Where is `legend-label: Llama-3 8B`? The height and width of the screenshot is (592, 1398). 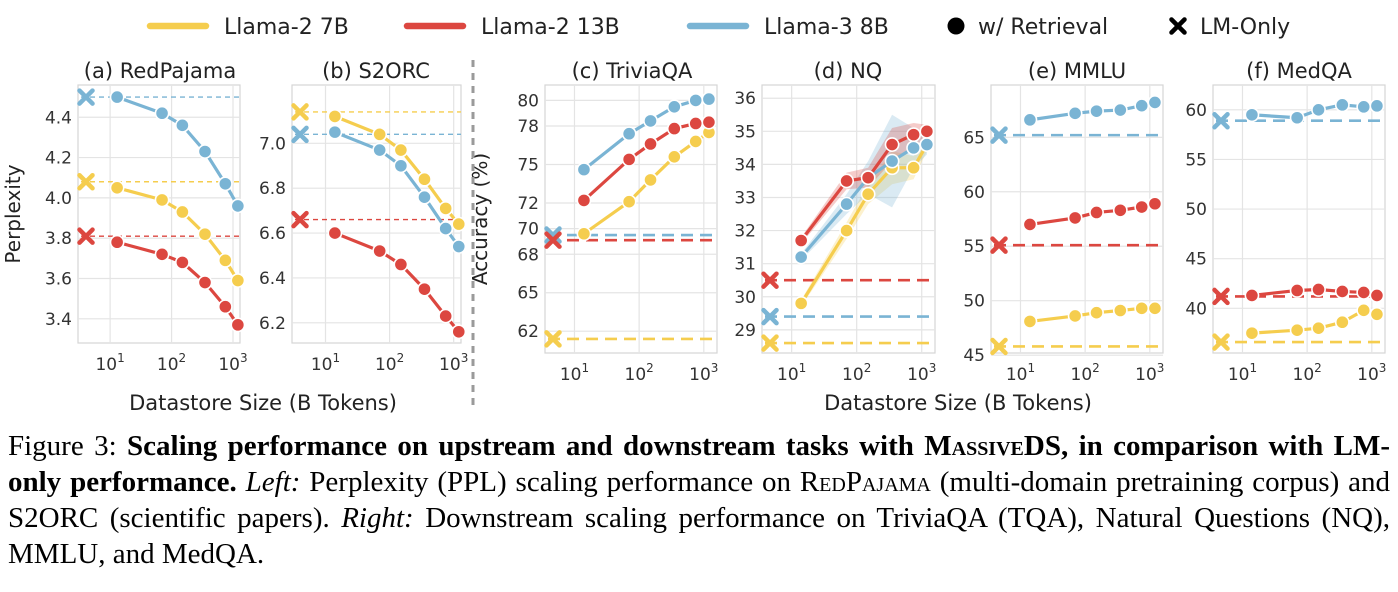
legend-label: Llama-3 8B is located at coordinates (826, 27).